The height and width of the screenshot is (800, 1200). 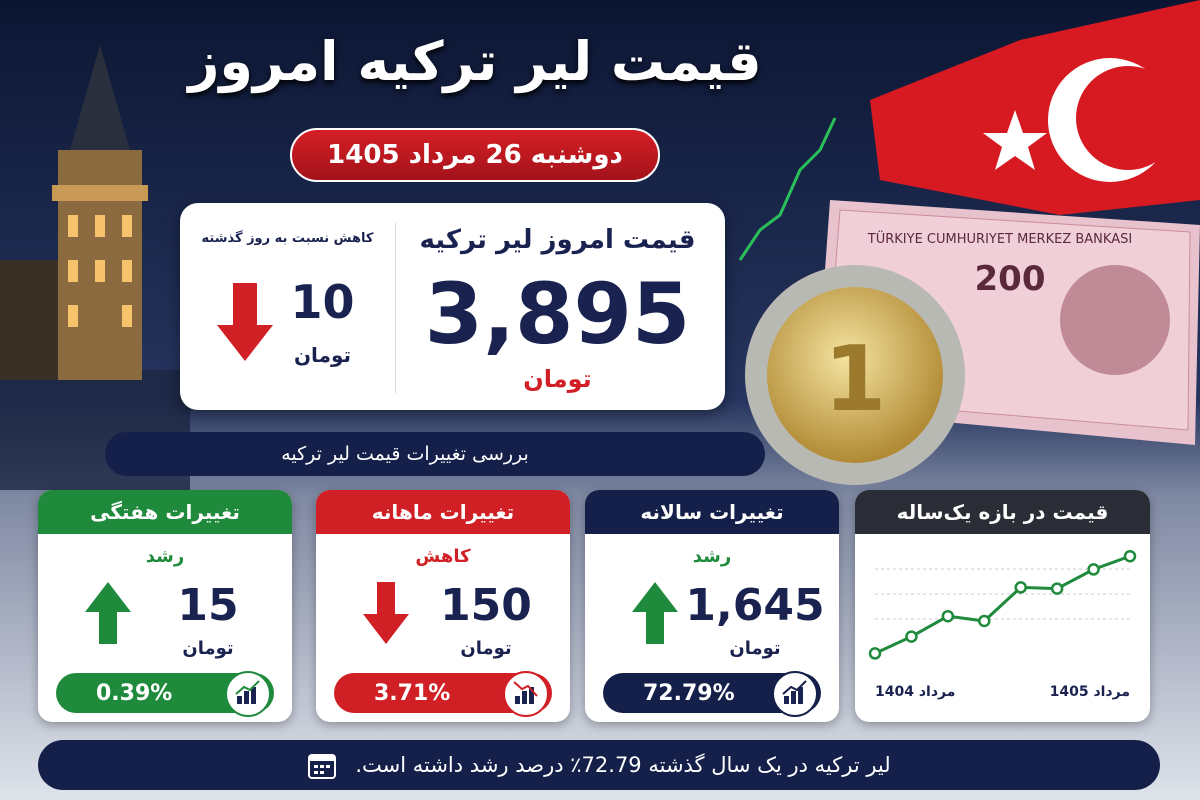 What do you see at coordinates (557, 240) in the screenshot?
I see `price-label: قیمت امروز لیر ترکیه` at bounding box center [557, 240].